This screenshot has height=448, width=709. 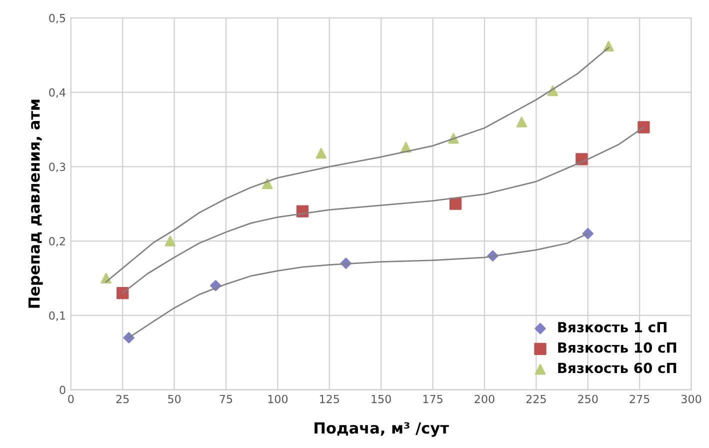 I want to click on x-tick-label: 100, so click(x=278, y=399).